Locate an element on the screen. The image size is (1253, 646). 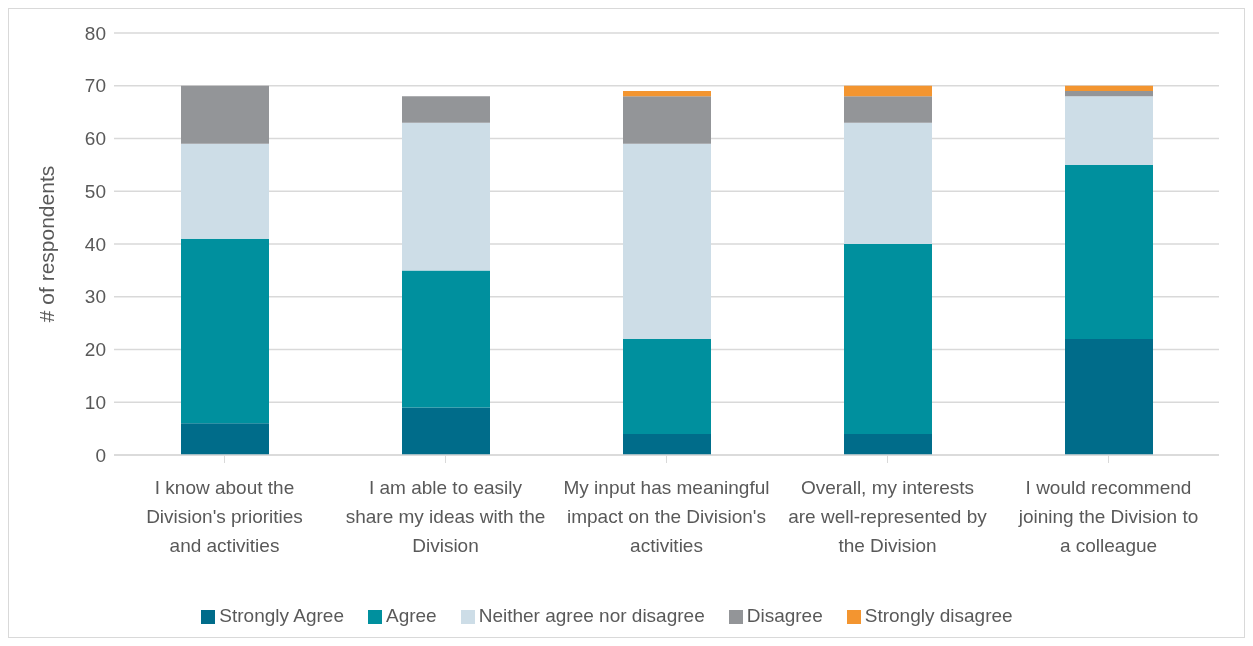
x-tick-label: Overall, my interests are well-represented by the Division is located at coordinates (888, 516).